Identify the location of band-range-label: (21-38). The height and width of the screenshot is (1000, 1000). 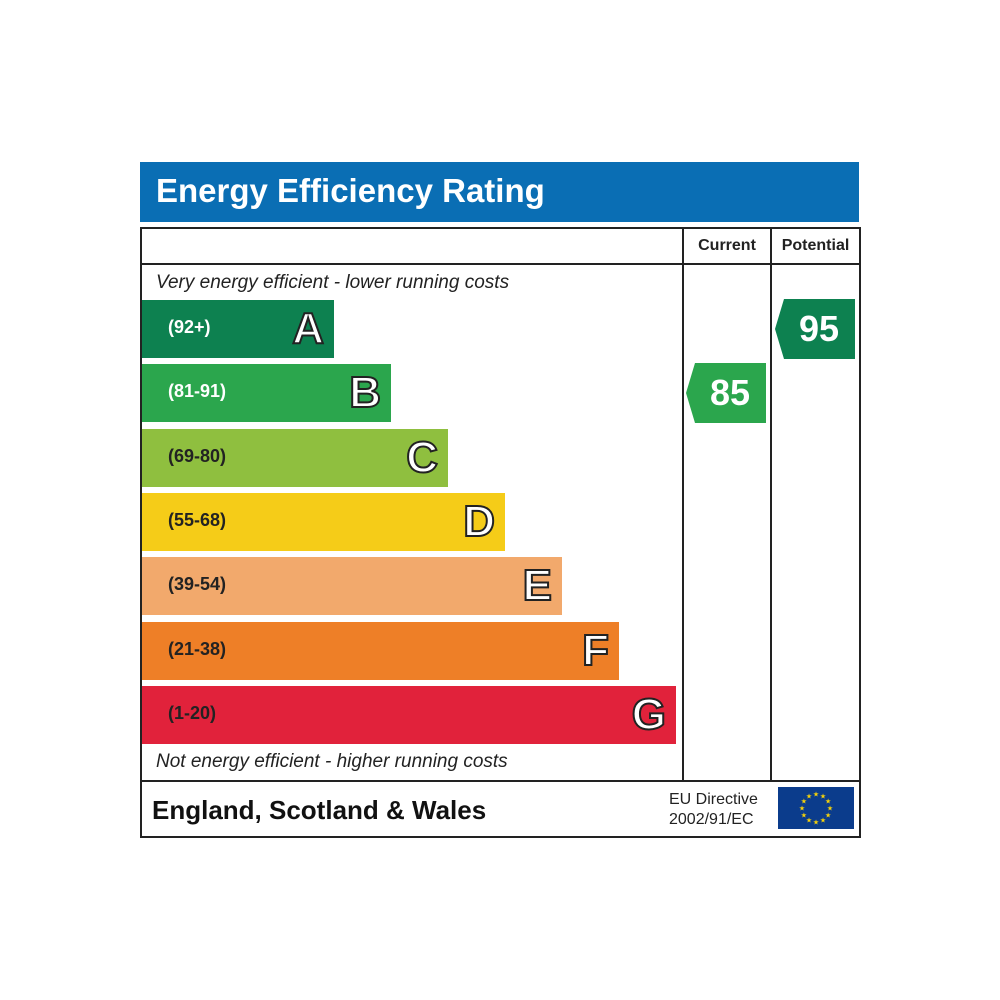
(197, 648).